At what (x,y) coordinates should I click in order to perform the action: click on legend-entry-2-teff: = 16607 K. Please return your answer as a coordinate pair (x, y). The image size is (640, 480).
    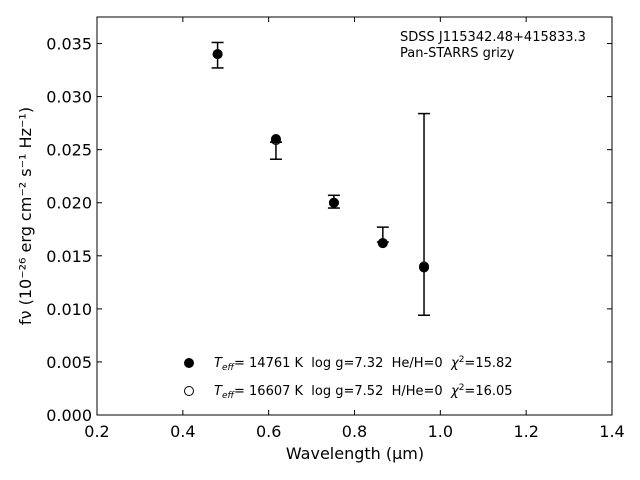
    Looking at the image, I should click on (269, 391).